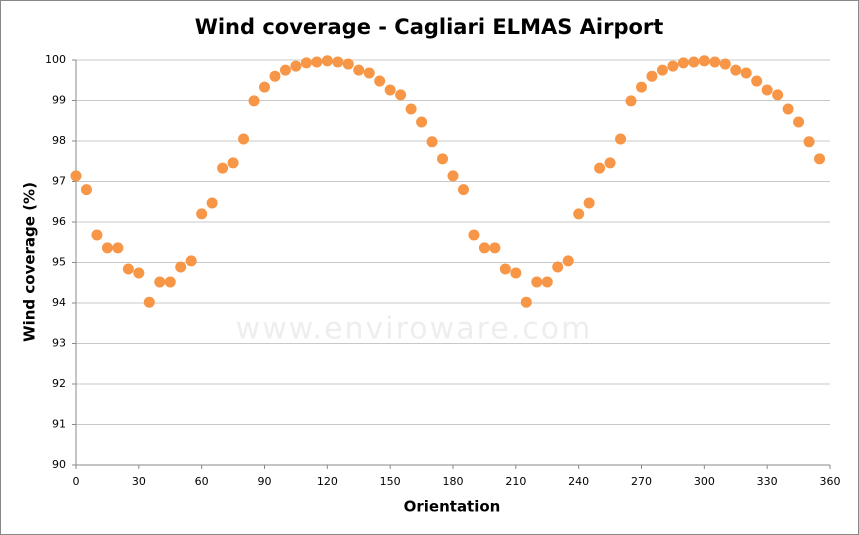 This screenshot has height=535, width=859. Describe the element at coordinates (265, 481) in the screenshot. I see `x-tick-label: 90` at that location.